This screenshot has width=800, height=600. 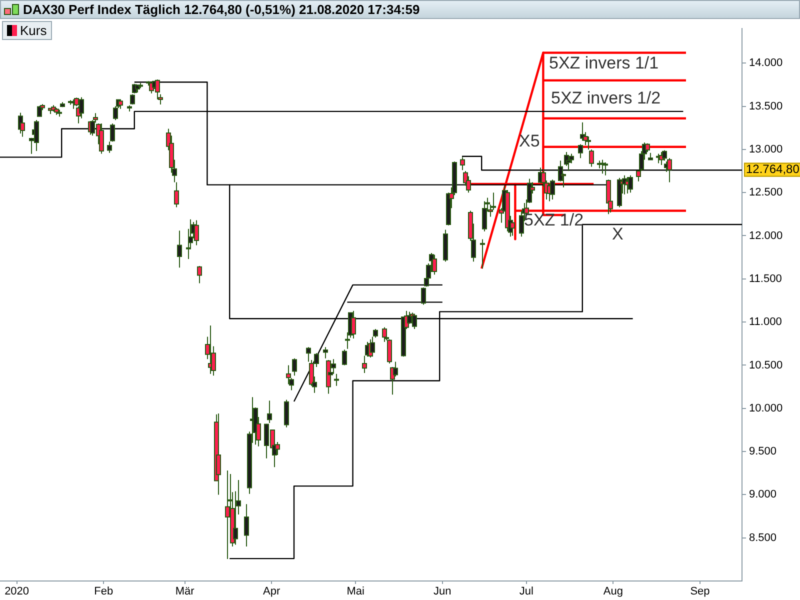 What do you see at coordinates (773, 169) in the screenshot?
I see `text: 12.764,80` at bounding box center [773, 169].